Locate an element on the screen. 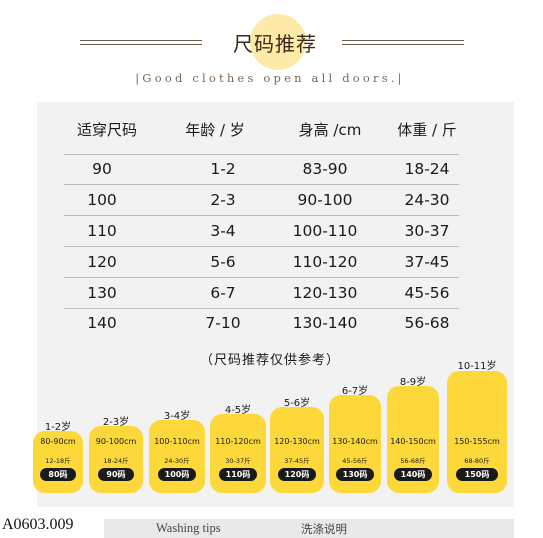 This screenshot has height=538, width=543. table-cell-size: 110 is located at coordinates (102, 231).